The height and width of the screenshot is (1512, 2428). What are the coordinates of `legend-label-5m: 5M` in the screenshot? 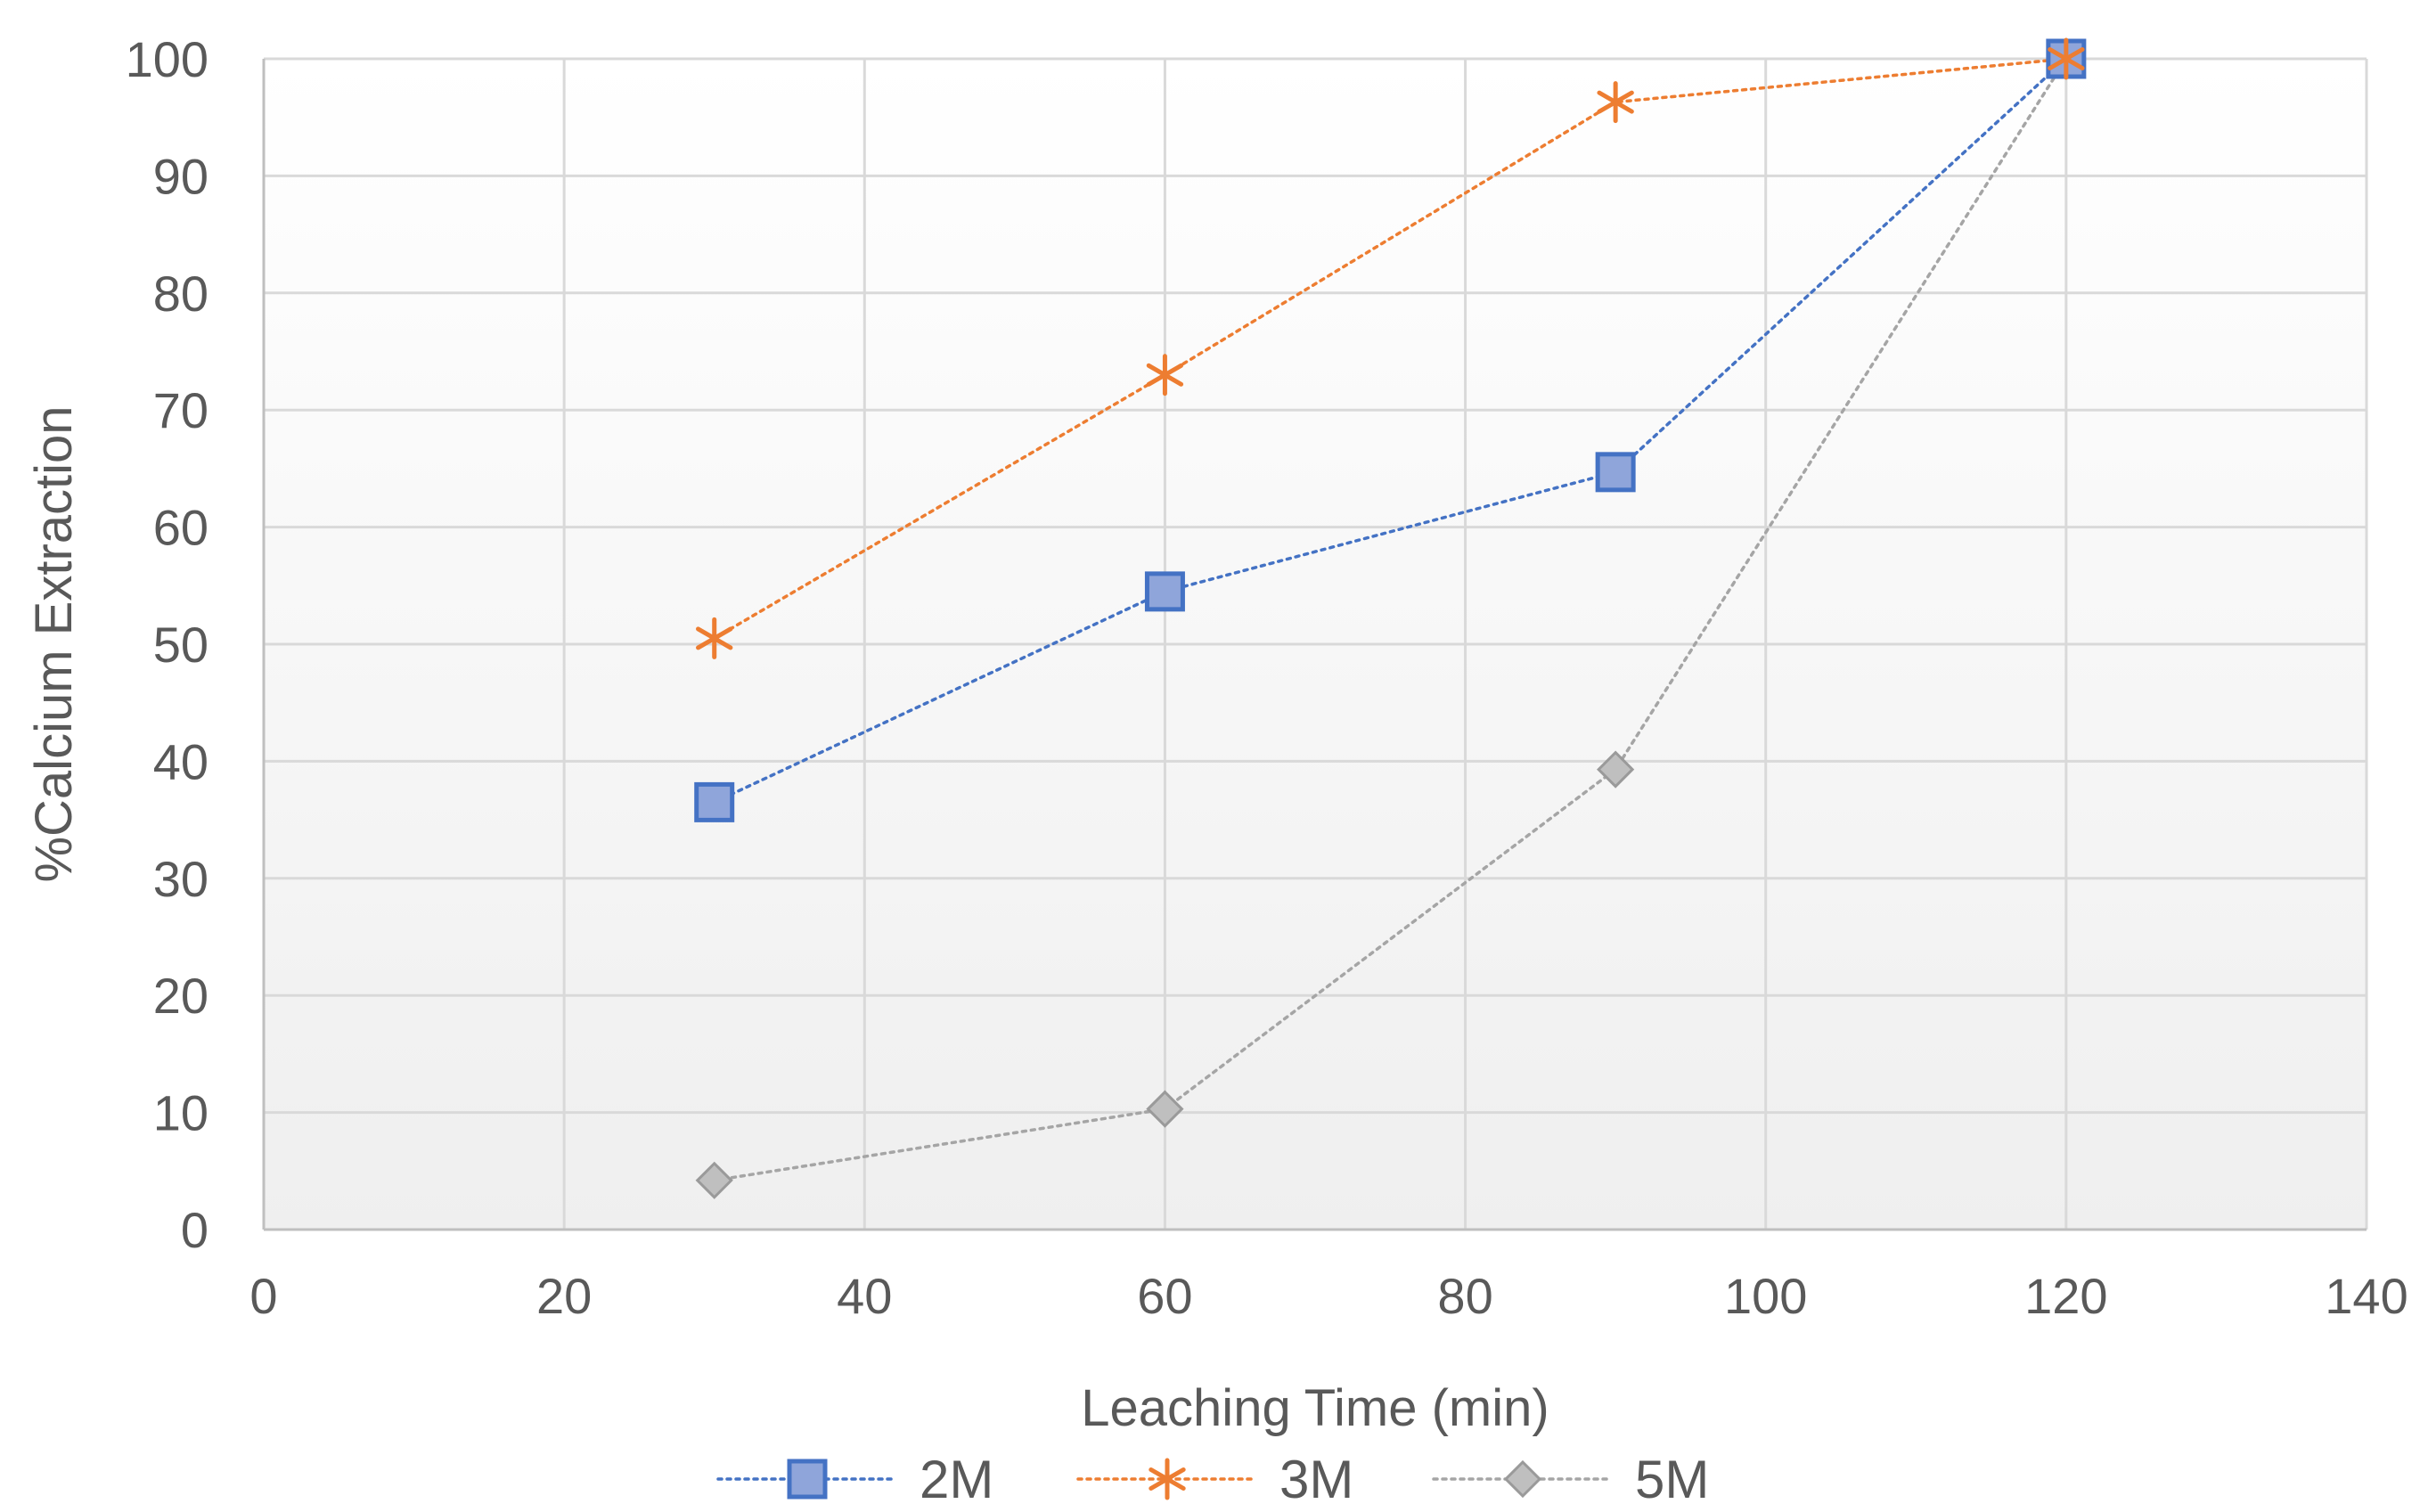 It's located at (1672, 1479).